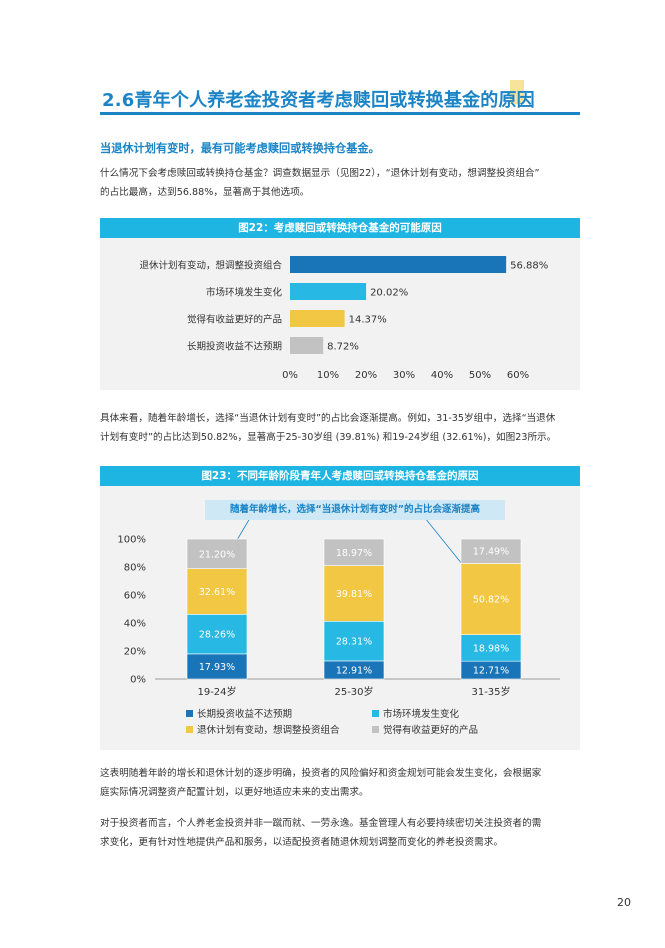 The width and height of the screenshot is (665, 948). Describe the element at coordinates (244, 714) in the screenshot. I see `legend-label: 长期投资收益不达预期` at that location.